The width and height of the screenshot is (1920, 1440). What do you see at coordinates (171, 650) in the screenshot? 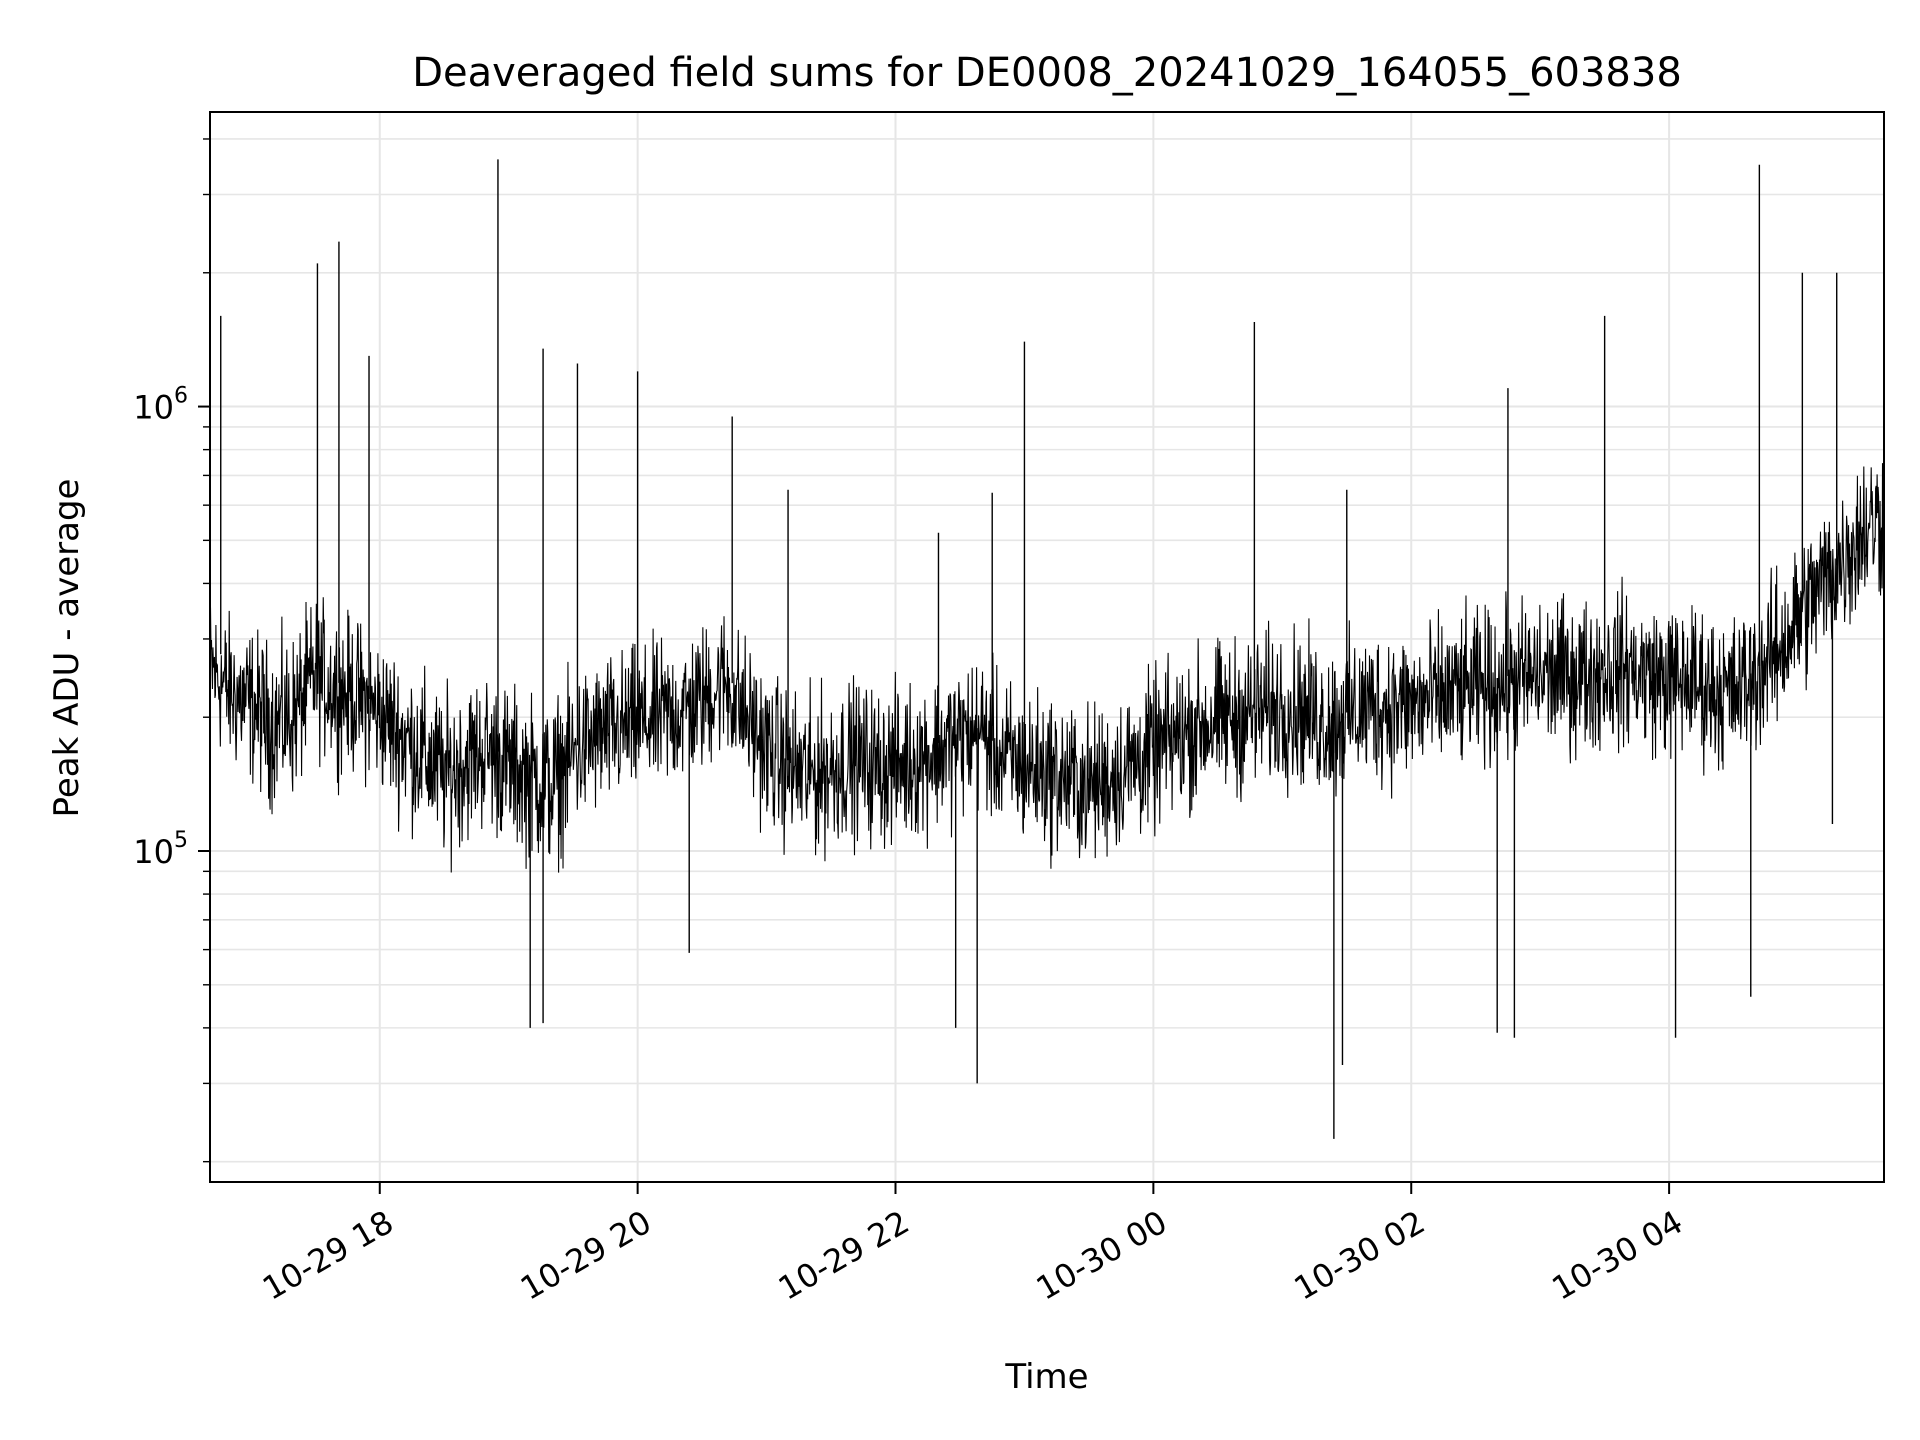
I see `y-axis-ticks: 10⁵ 10⁶` at bounding box center [171, 650].